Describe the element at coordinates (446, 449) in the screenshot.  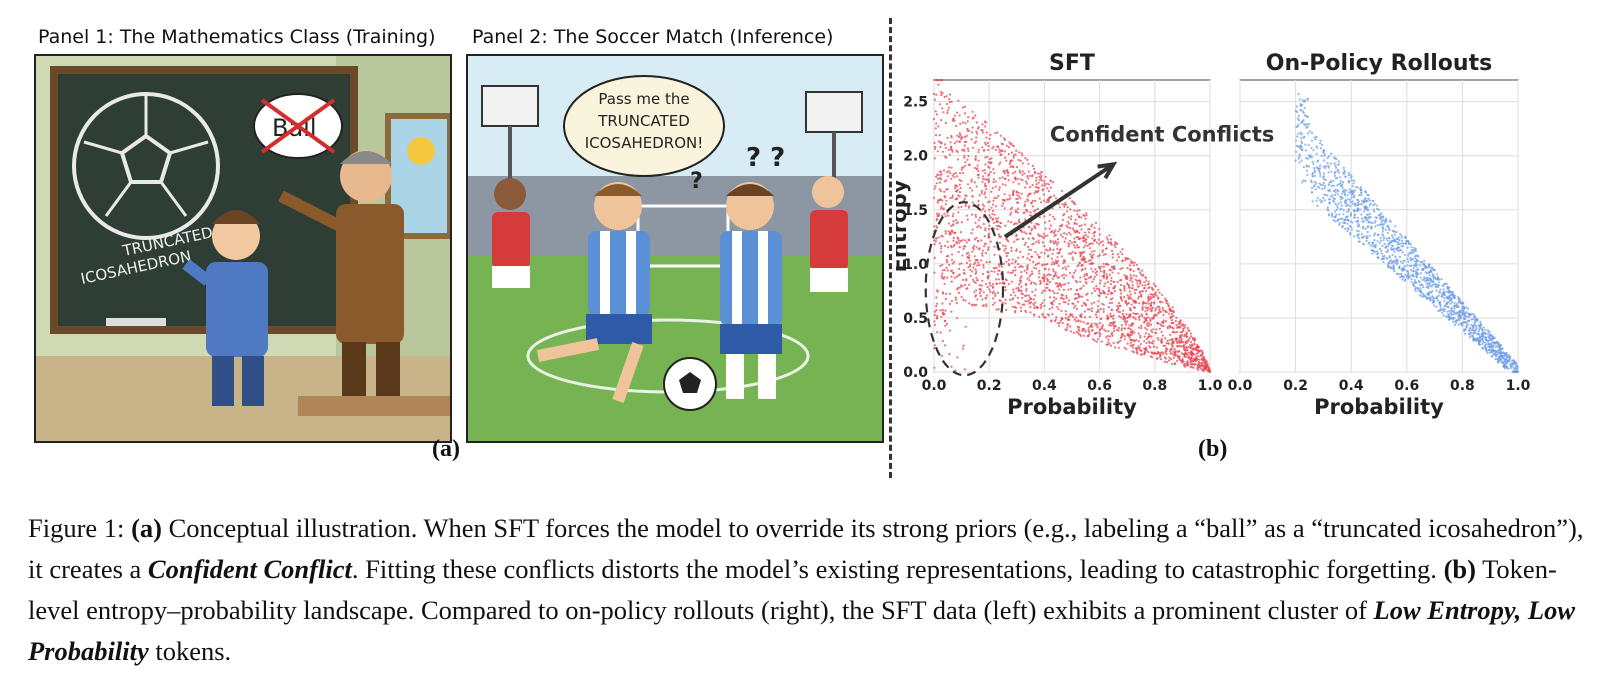
I see `sublabel-a: (a)` at that location.